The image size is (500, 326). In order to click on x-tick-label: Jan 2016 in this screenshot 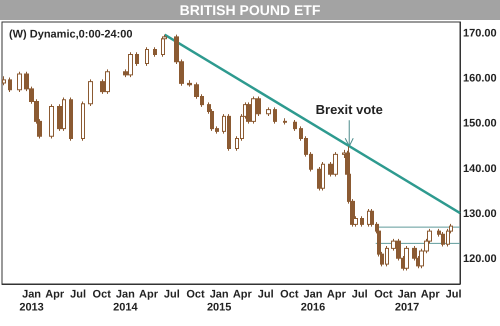, I will do `click(313, 301)`.